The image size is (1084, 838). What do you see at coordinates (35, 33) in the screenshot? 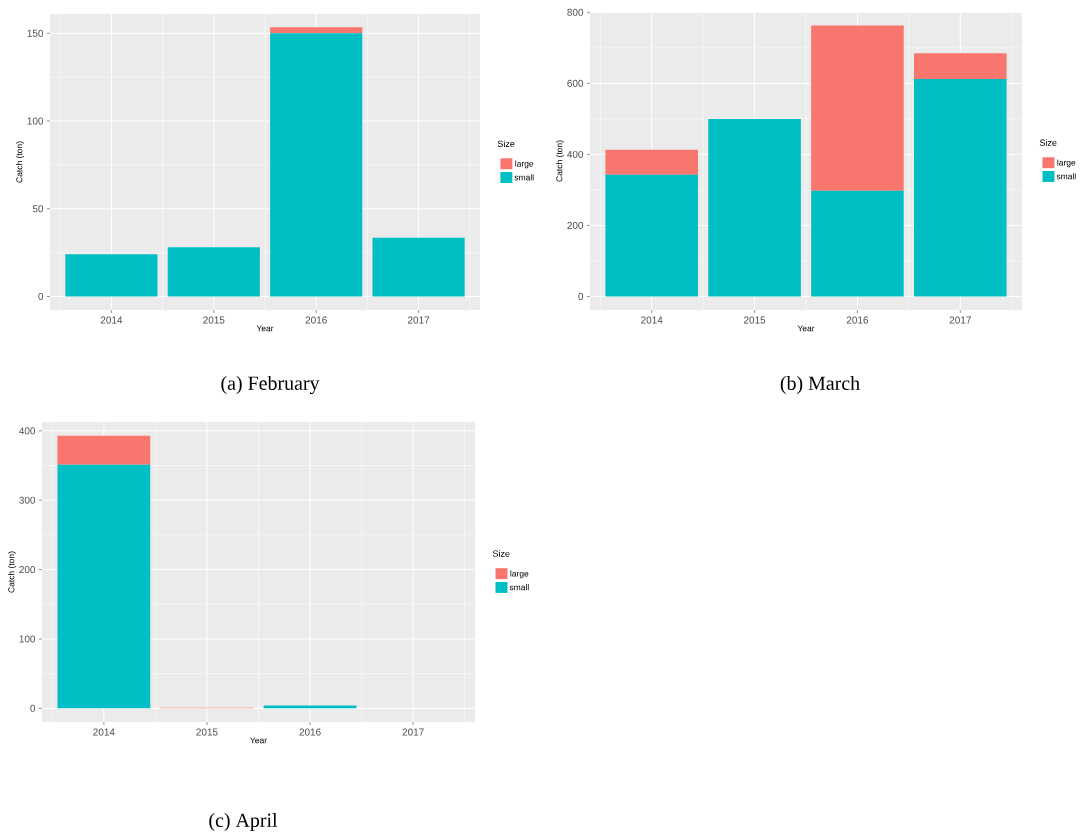
I see `y-tick-label: 150` at bounding box center [35, 33].